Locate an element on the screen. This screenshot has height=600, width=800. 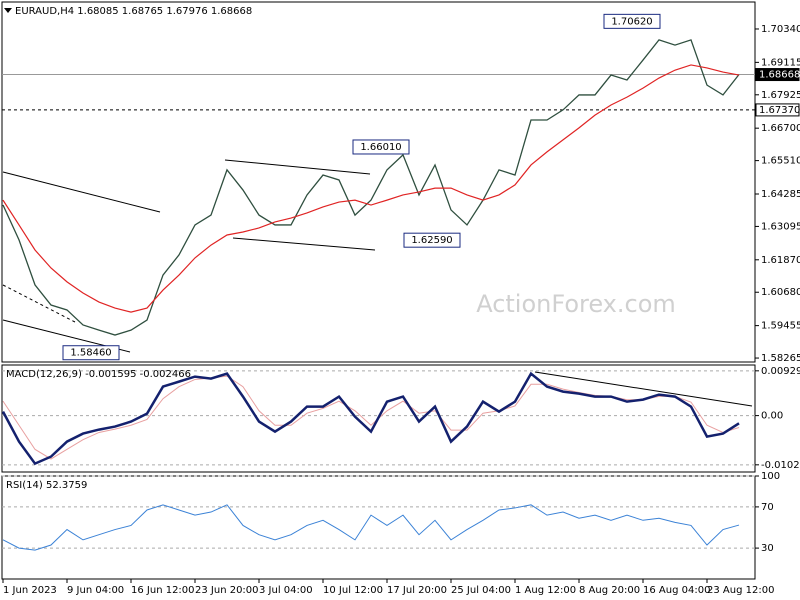
x-tick-label: 23 Jun 20:00 is located at coordinates (227, 590).